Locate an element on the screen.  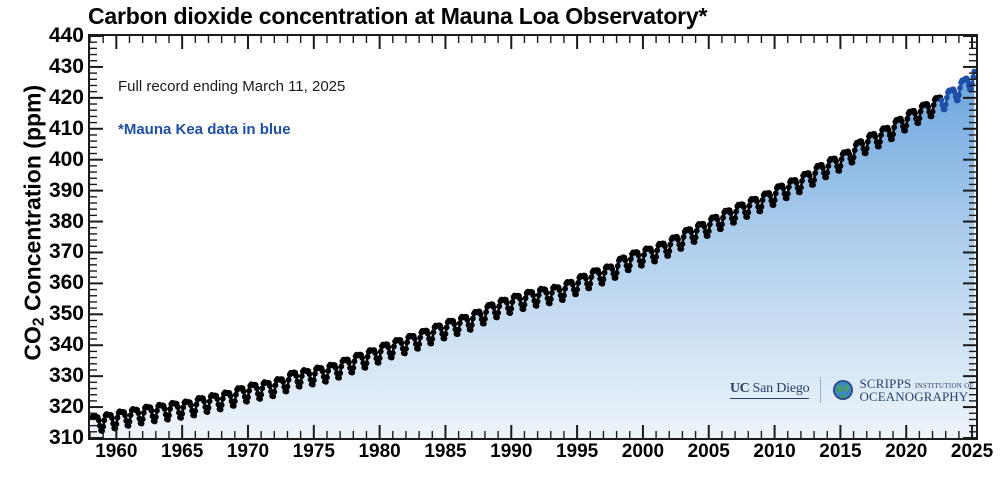
ucsd-logo: UC San Diego is located at coordinates (770, 390).